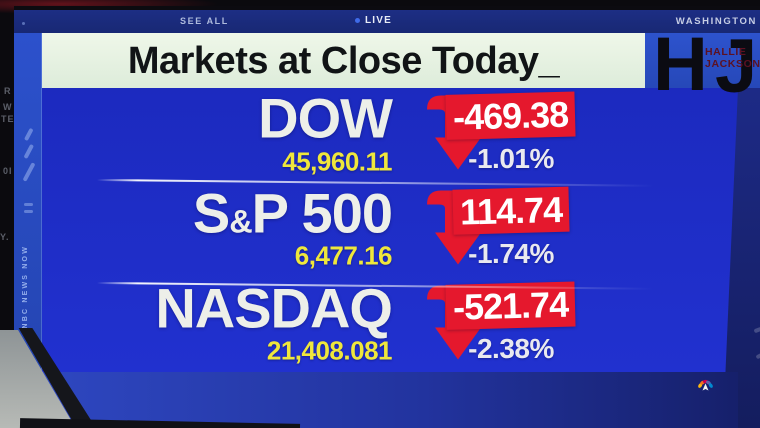  What do you see at coordinates (292, 213) in the screenshot?
I see `index-symbol: S&P 500` at bounding box center [292, 213].